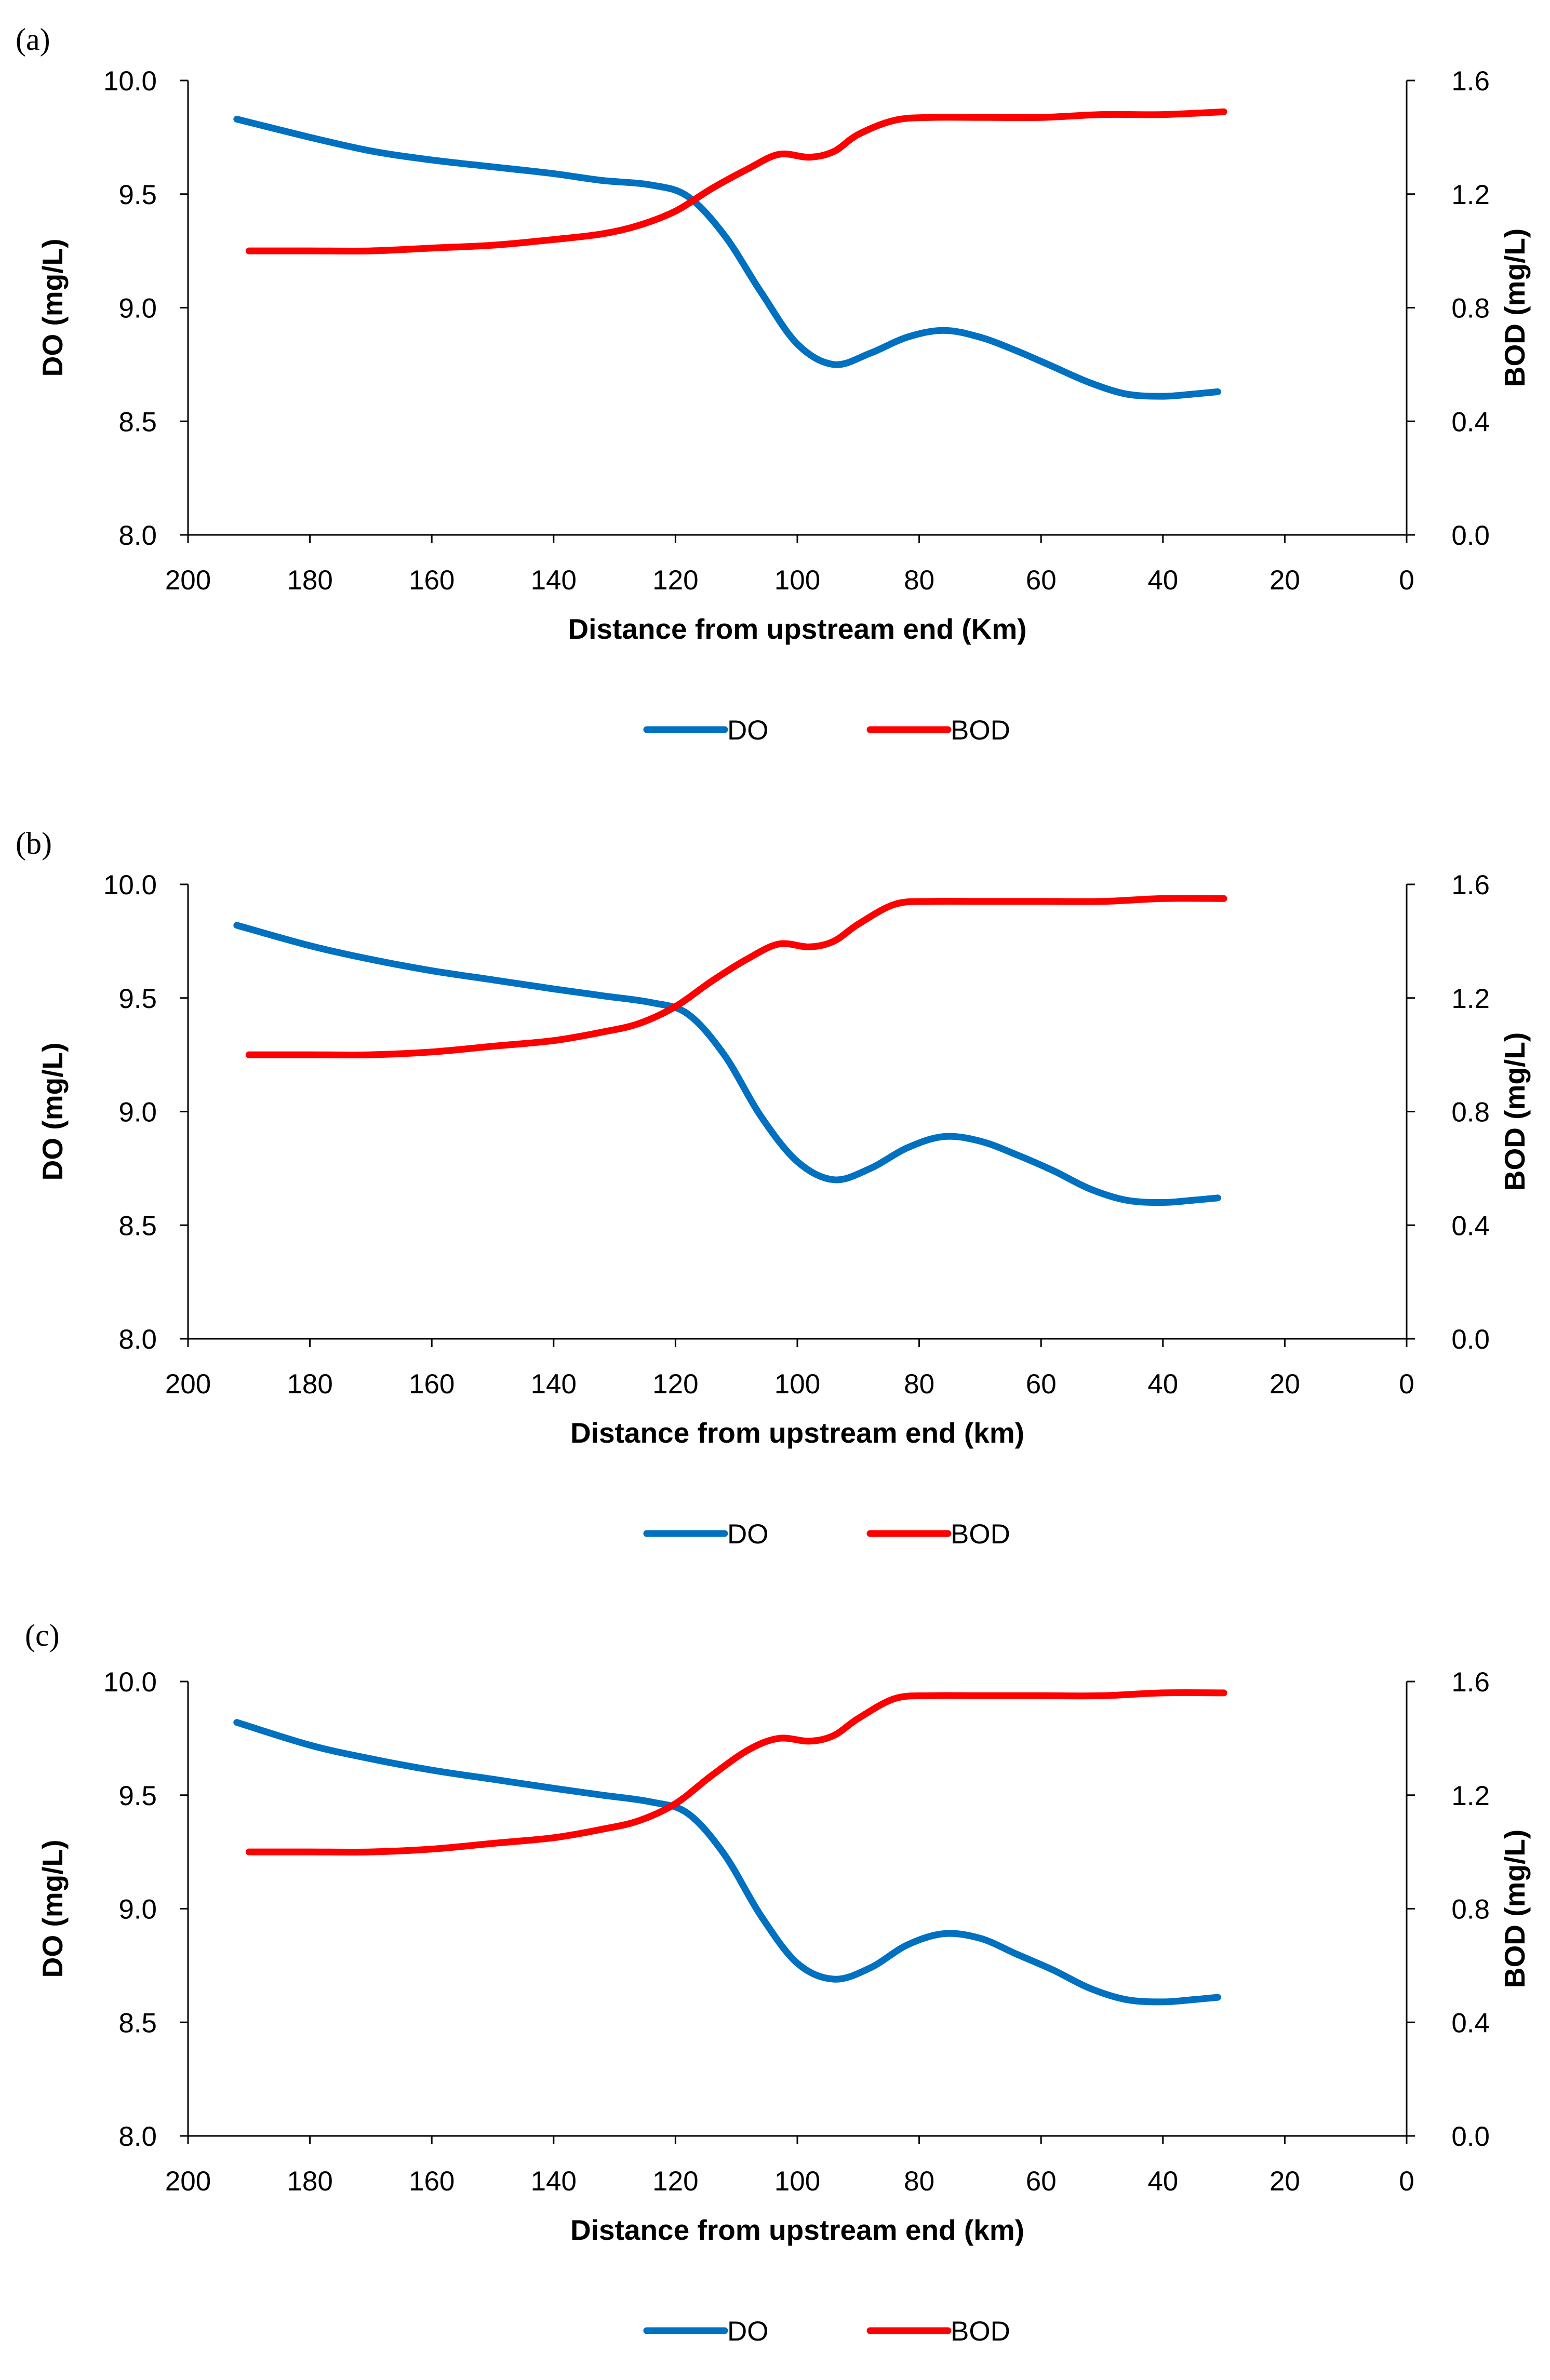  I want to click on panel-label: (a), so click(33, 40).